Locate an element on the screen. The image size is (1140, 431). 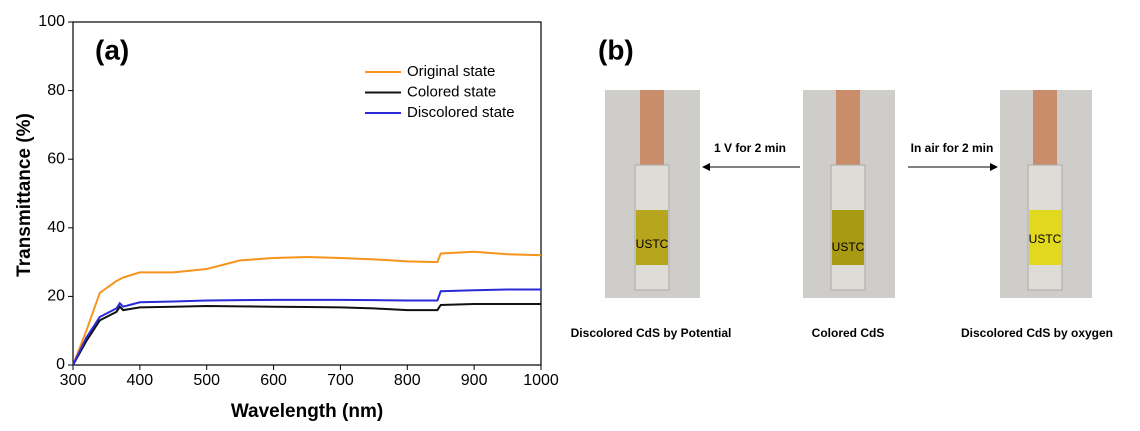
x-tick-label: 300 is located at coordinates (73, 380).